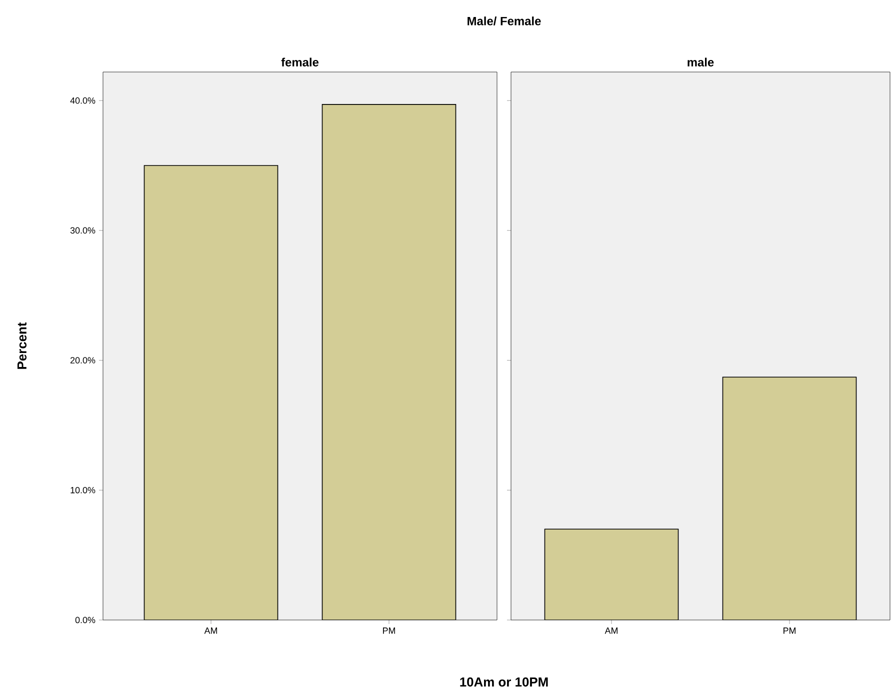  Describe the element at coordinates (504, 21) in the screenshot. I see `text: Male/ Female` at that location.